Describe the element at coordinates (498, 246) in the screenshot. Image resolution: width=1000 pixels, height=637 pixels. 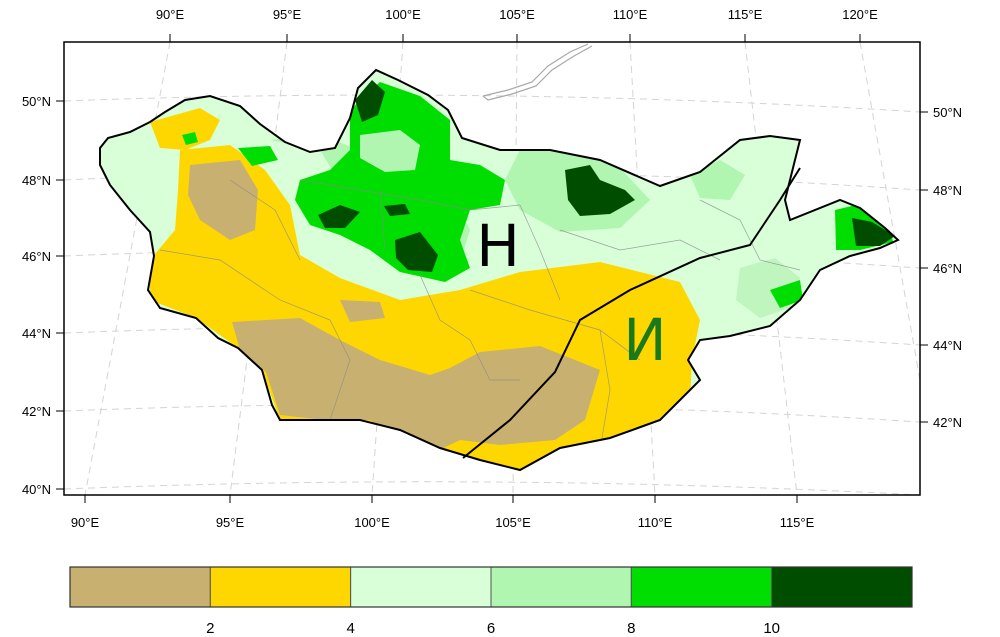
I see `zone-label-north: Н` at that location.